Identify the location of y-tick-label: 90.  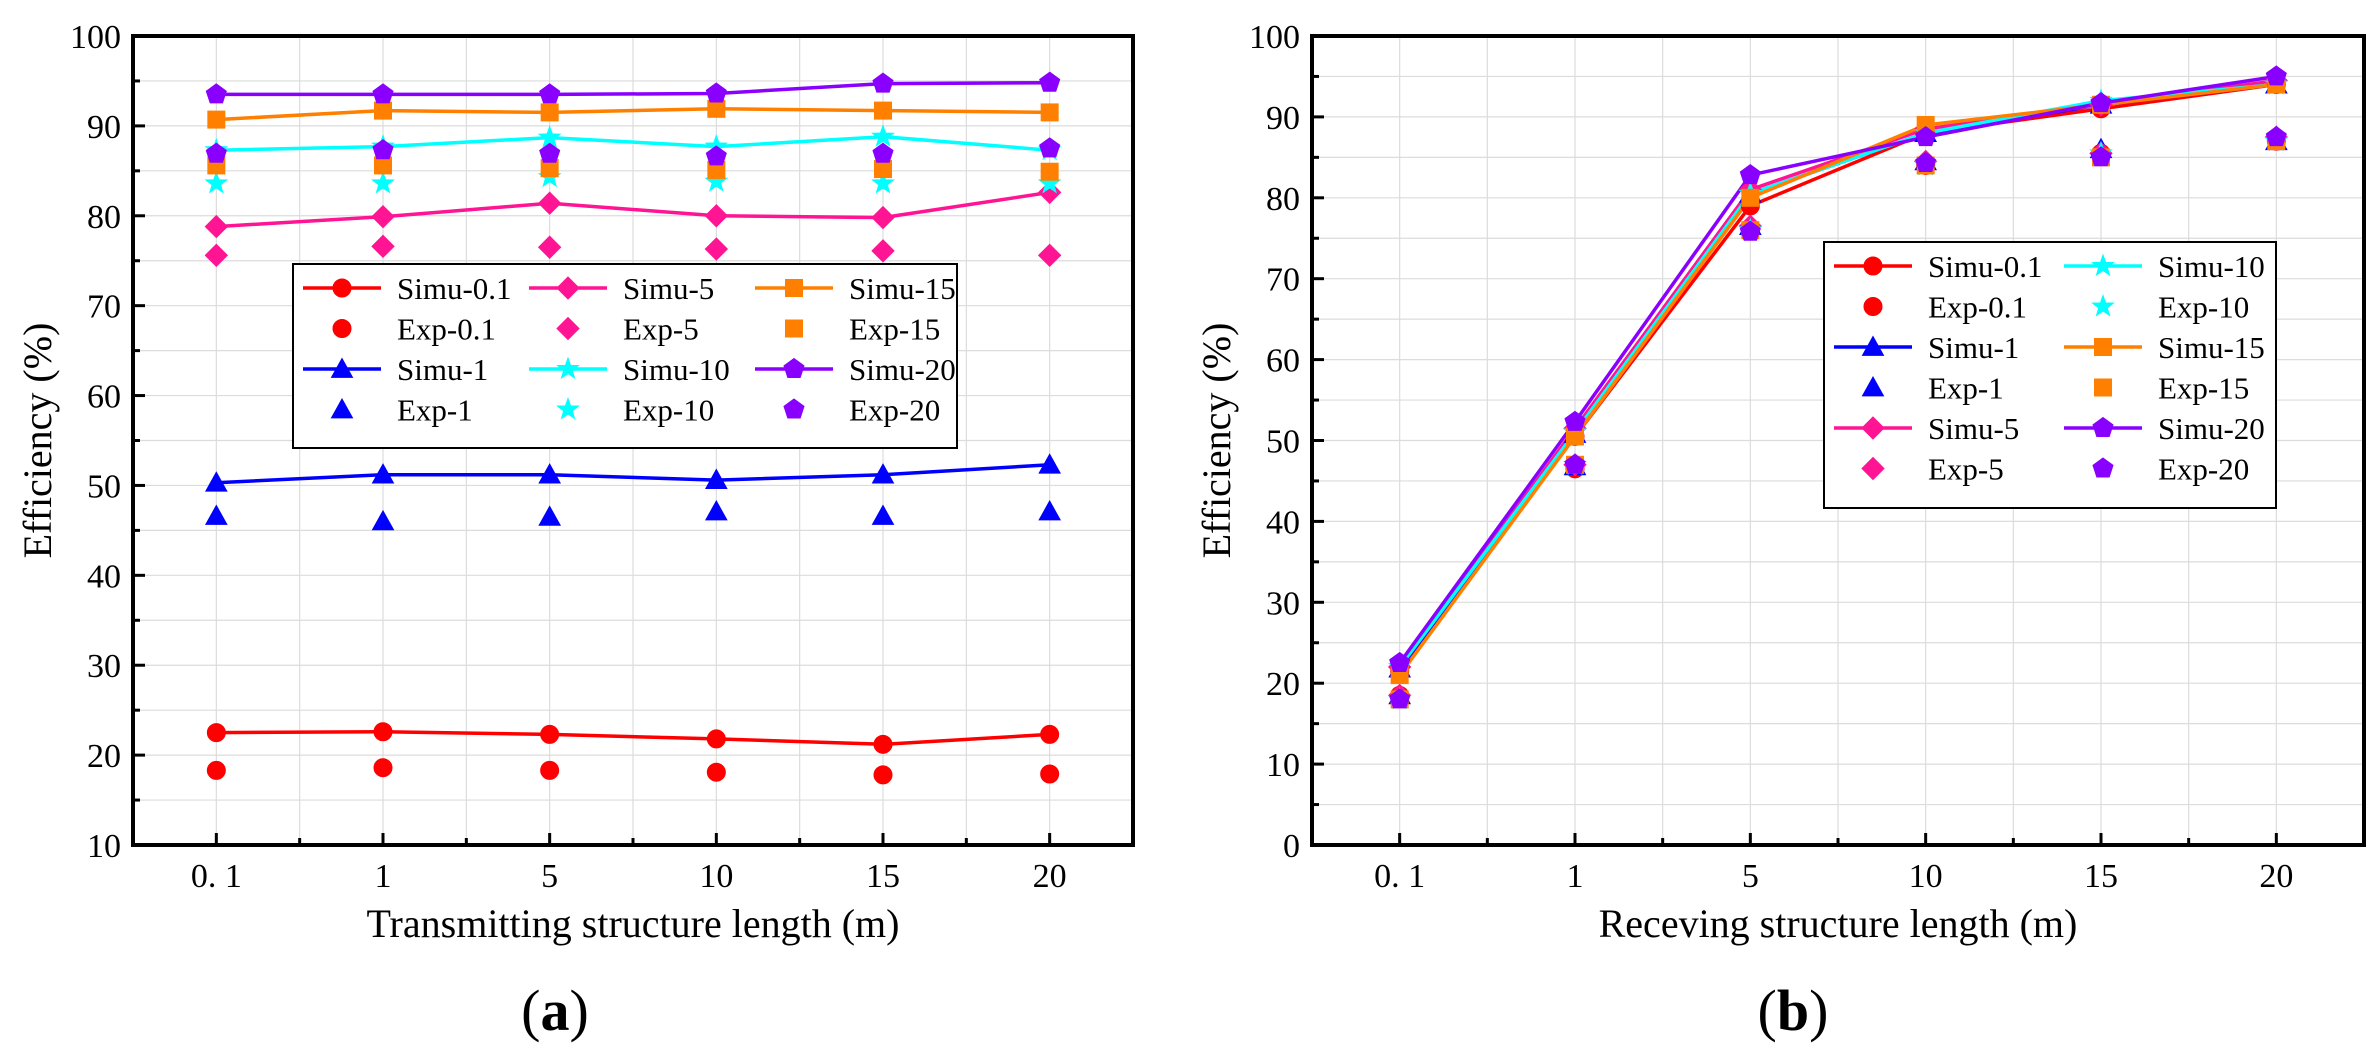
(1283, 118).